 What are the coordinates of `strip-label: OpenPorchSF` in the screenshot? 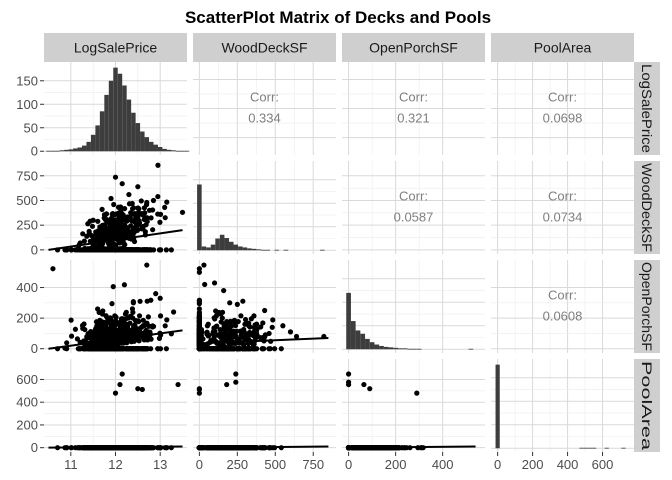 It's located at (413, 48).